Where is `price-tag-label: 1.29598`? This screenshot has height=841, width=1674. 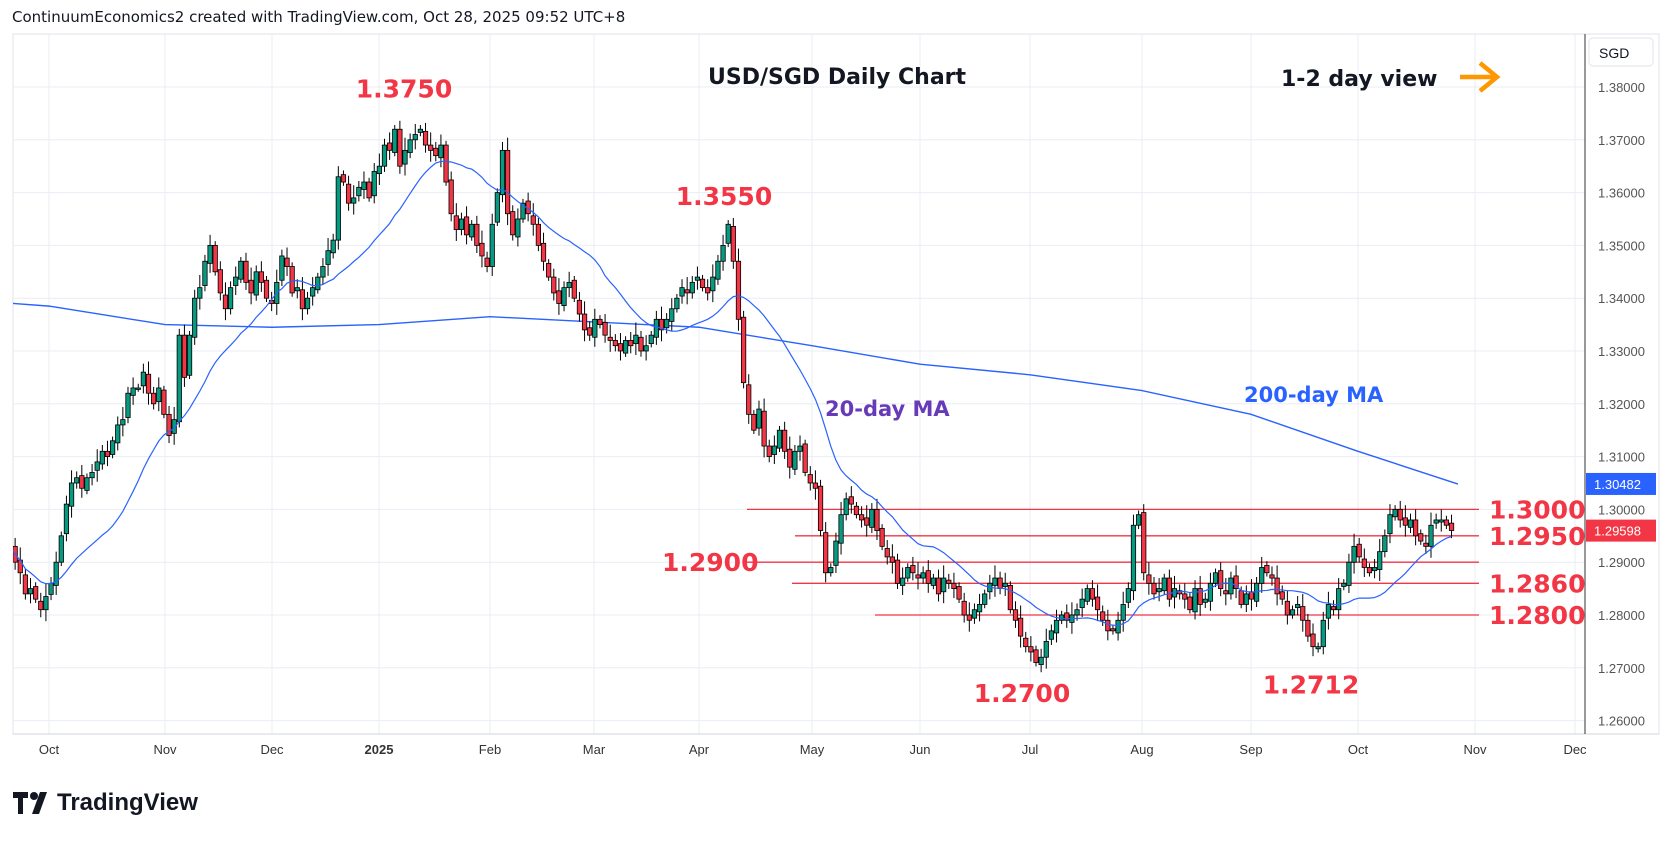 price-tag-label: 1.29598 is located at coordinates (1617, 531).